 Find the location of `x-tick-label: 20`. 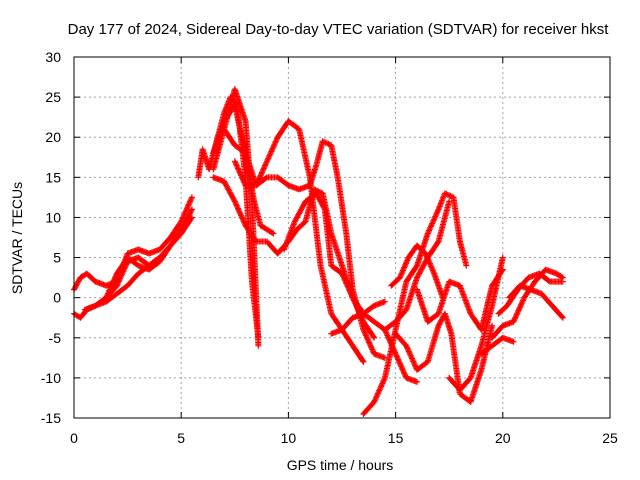

x-tick-label: 20 is located at coordinates (503, 438).